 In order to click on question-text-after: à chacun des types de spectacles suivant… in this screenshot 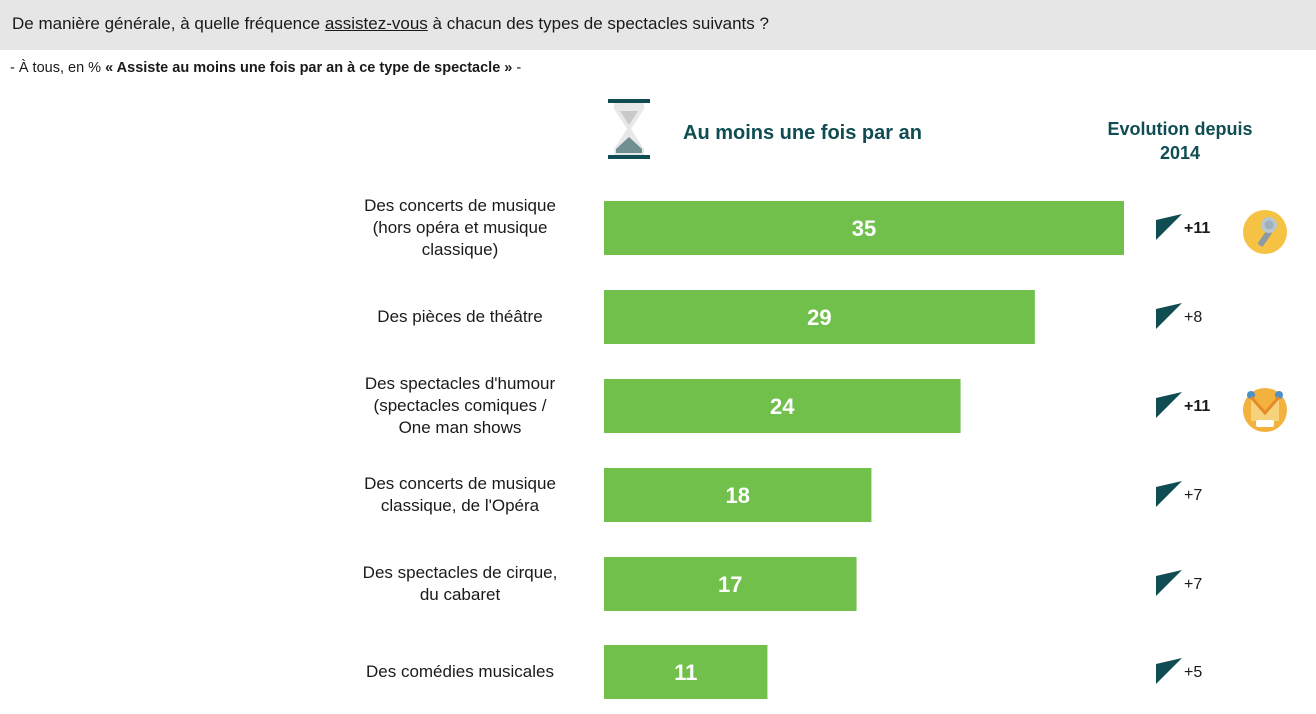, I will do `click(598, 23)`.